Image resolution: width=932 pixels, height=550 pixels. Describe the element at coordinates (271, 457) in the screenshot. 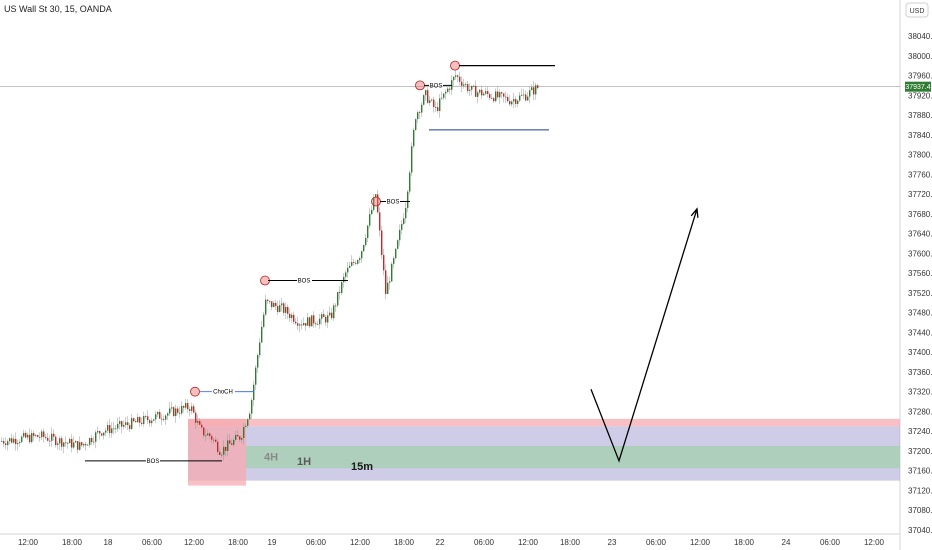

I see `zone-label-4h: 4H` at that location.